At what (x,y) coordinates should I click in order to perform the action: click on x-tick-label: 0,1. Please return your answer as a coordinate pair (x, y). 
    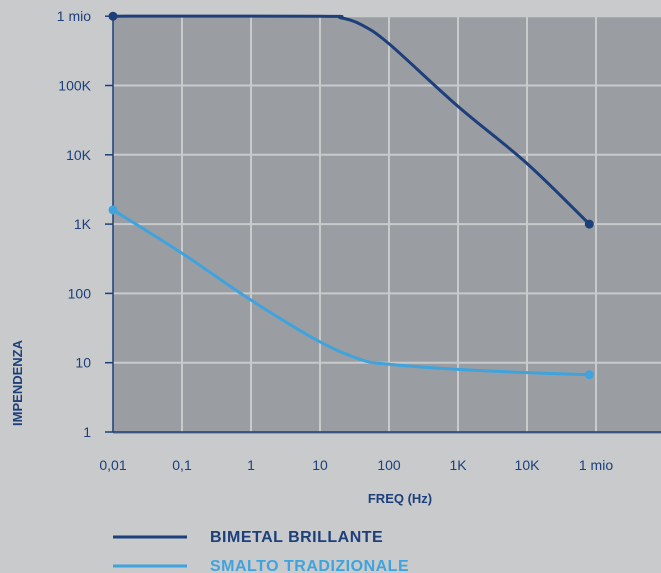
    Looking at the image, I should click on (182, 465).